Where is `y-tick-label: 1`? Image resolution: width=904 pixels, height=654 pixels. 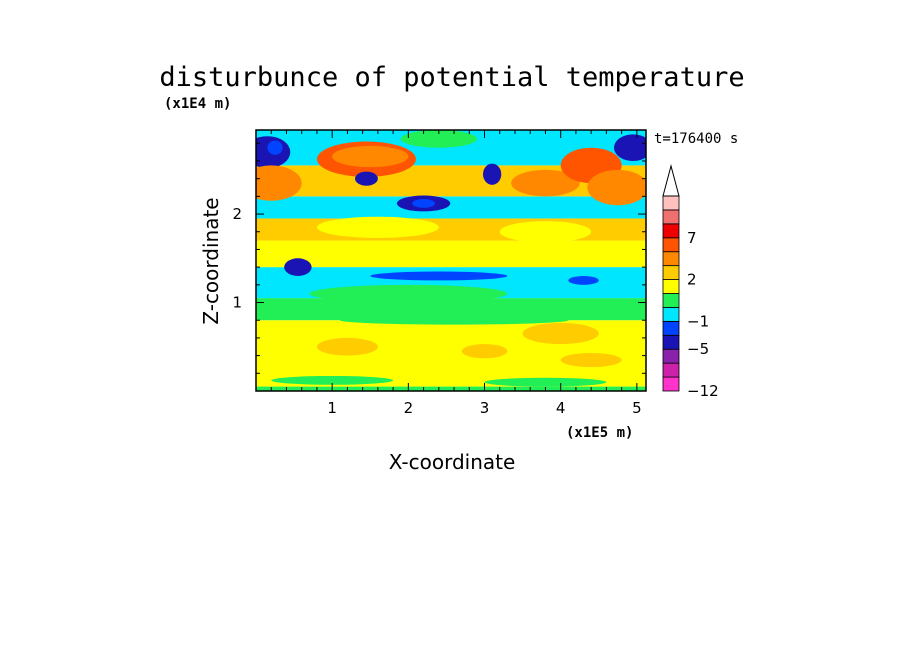 y-tick-label: 1 is located at coordinates (237, 303).